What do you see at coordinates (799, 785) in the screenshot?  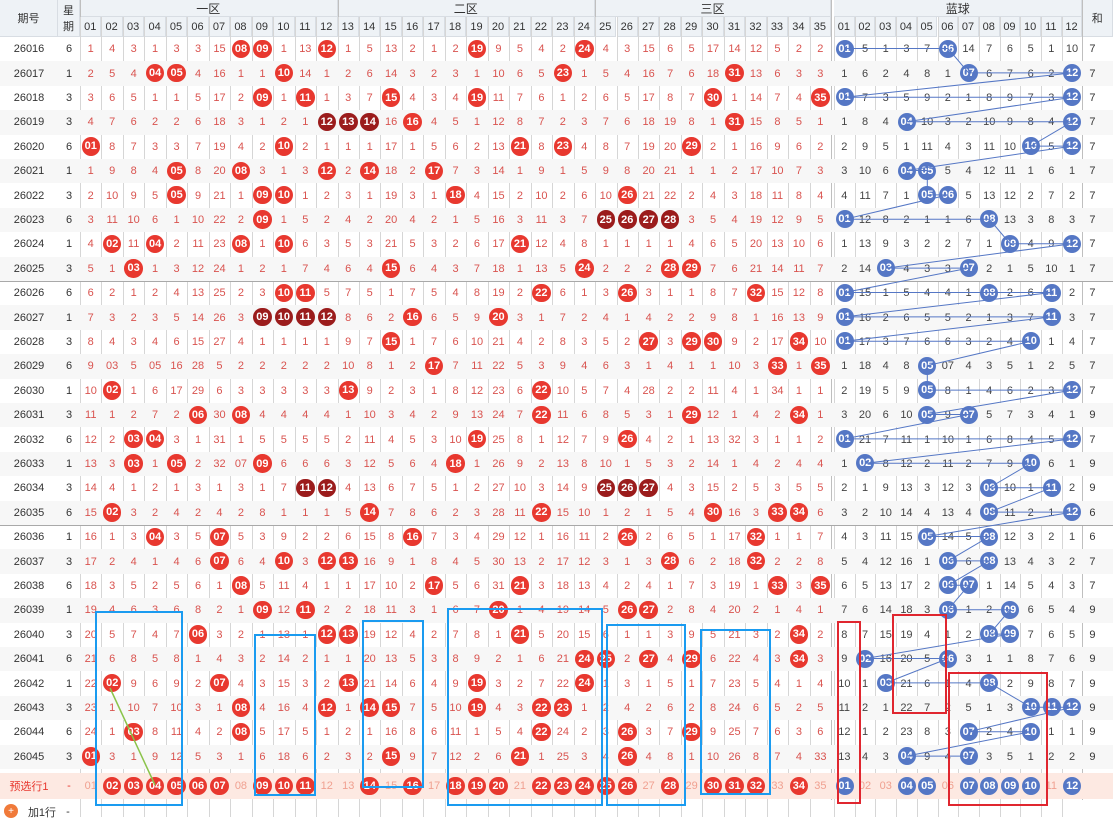 I see `predict-red-ball-34: 34` at bounding box center [799, 785].